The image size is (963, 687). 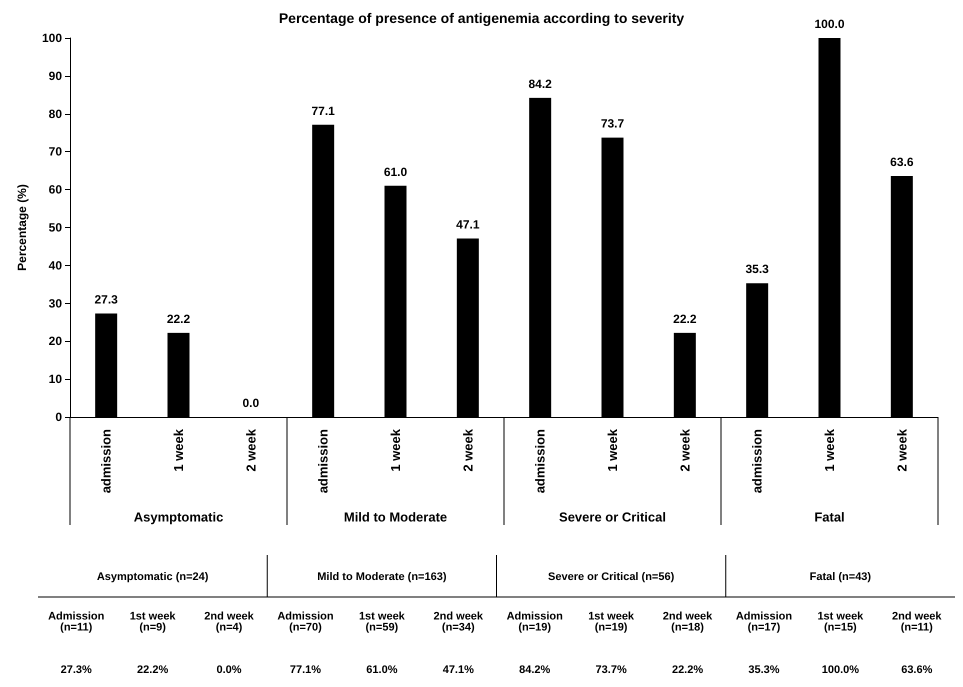 I want to click on y-tick-label: 80, so click(x=55, y=113).